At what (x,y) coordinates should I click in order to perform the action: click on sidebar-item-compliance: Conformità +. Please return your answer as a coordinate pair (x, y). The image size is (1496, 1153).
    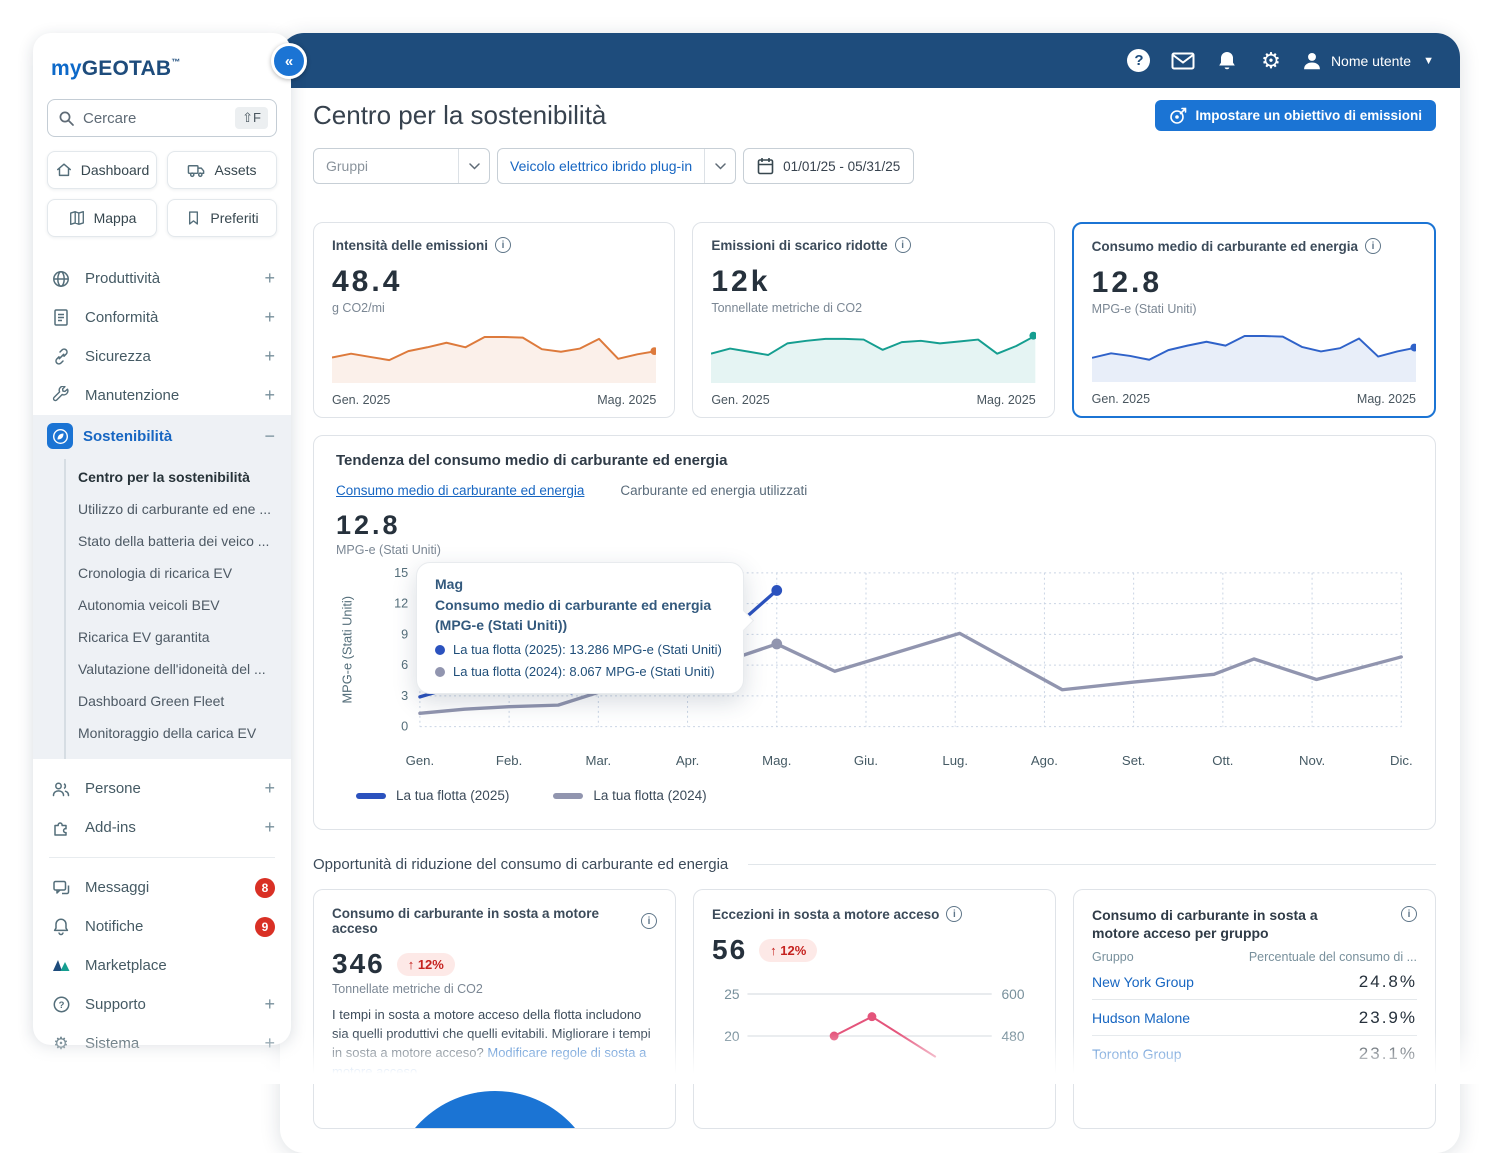
    Looking at the image, I should click on (162, 317).